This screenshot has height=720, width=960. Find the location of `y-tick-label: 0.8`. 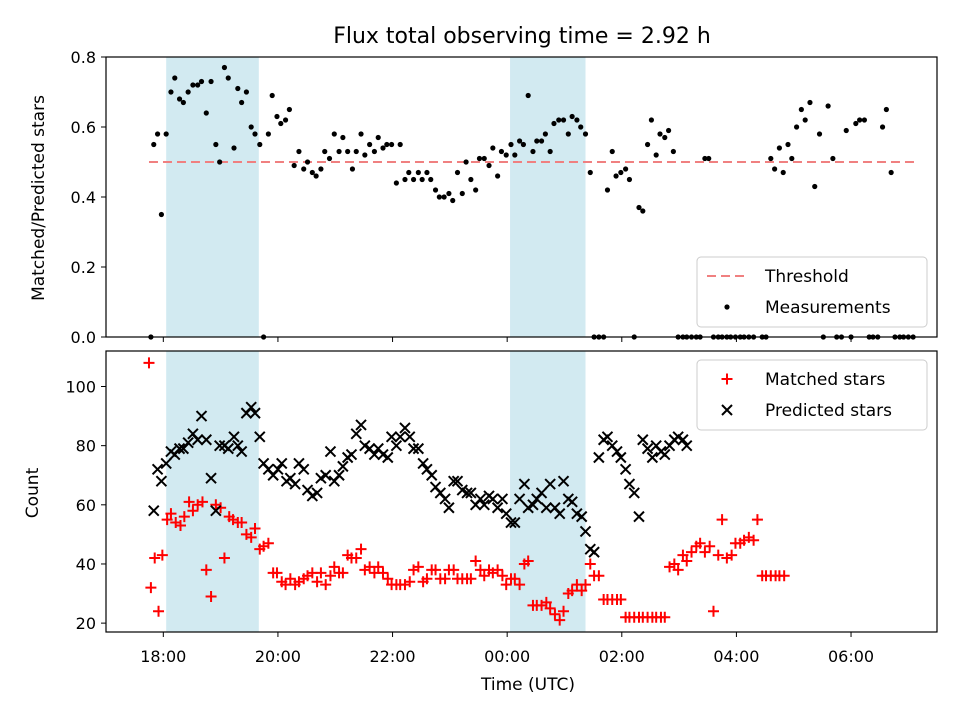

y-tick-label: 0.8 is located at coordinates (83, 57).